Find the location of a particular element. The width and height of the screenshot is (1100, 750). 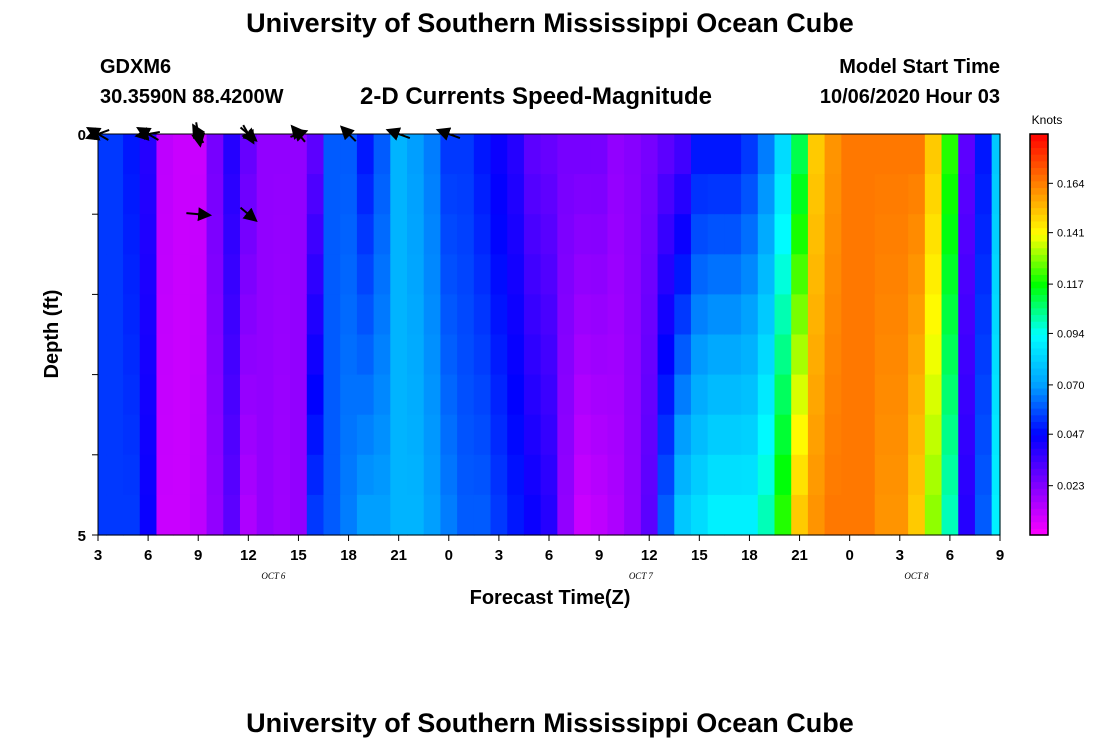

colorbar-tick-label: 0.094 is located at coordinates (1071, 334).